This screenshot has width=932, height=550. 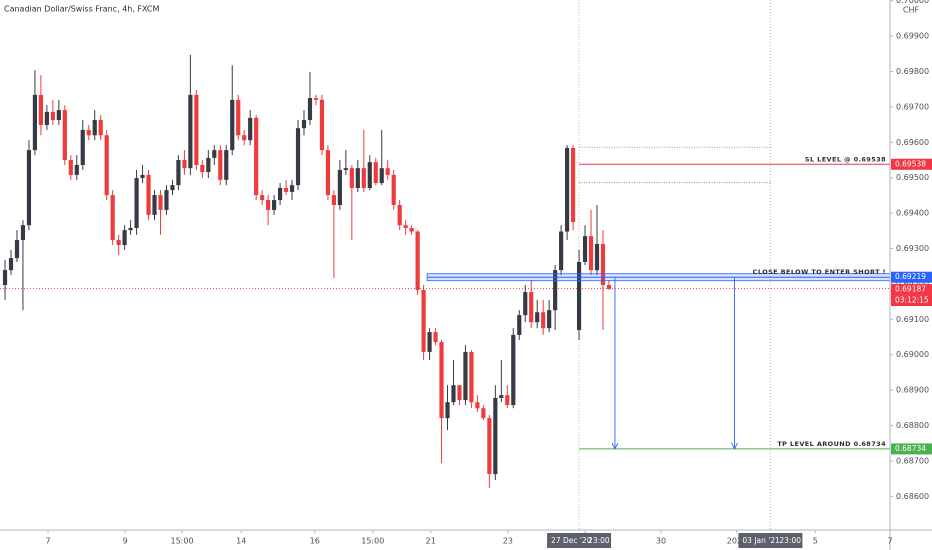 What do you see at coordinates (241, 541) in the screenshot?
I see `x-tick-label: 14` at bounding box center [241, 541].